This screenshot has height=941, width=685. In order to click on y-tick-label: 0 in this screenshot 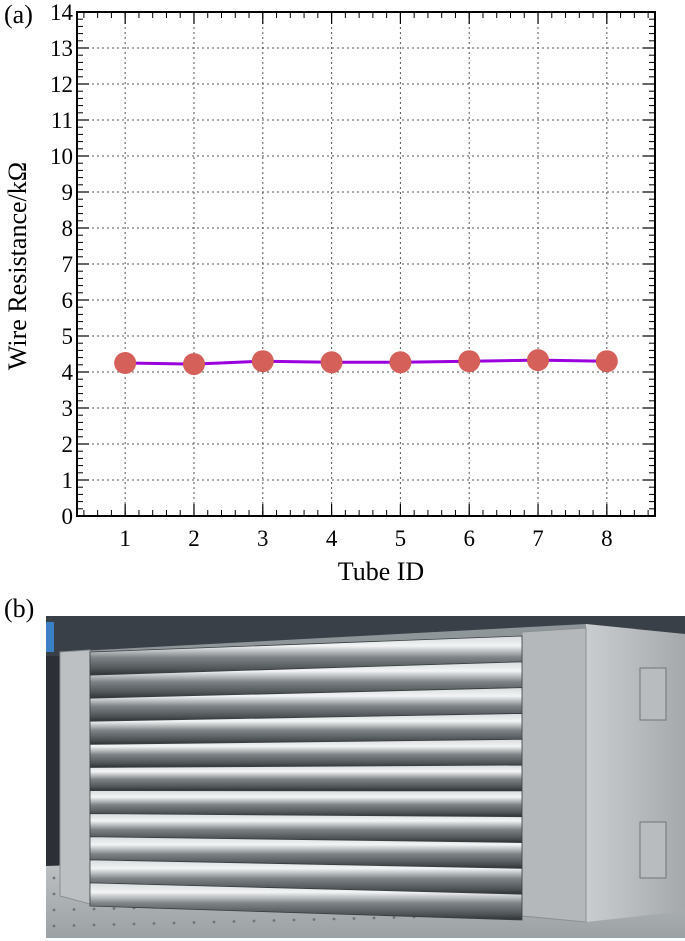, I will do `click(68, 516)`.